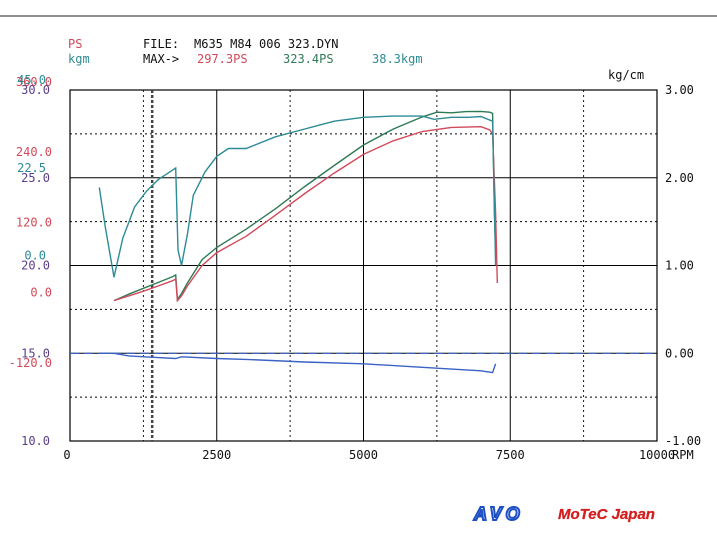 The width and height of the screenshot is (717, 539). I want to click on max-ps-green: 323.4PS, so click(308, 59).